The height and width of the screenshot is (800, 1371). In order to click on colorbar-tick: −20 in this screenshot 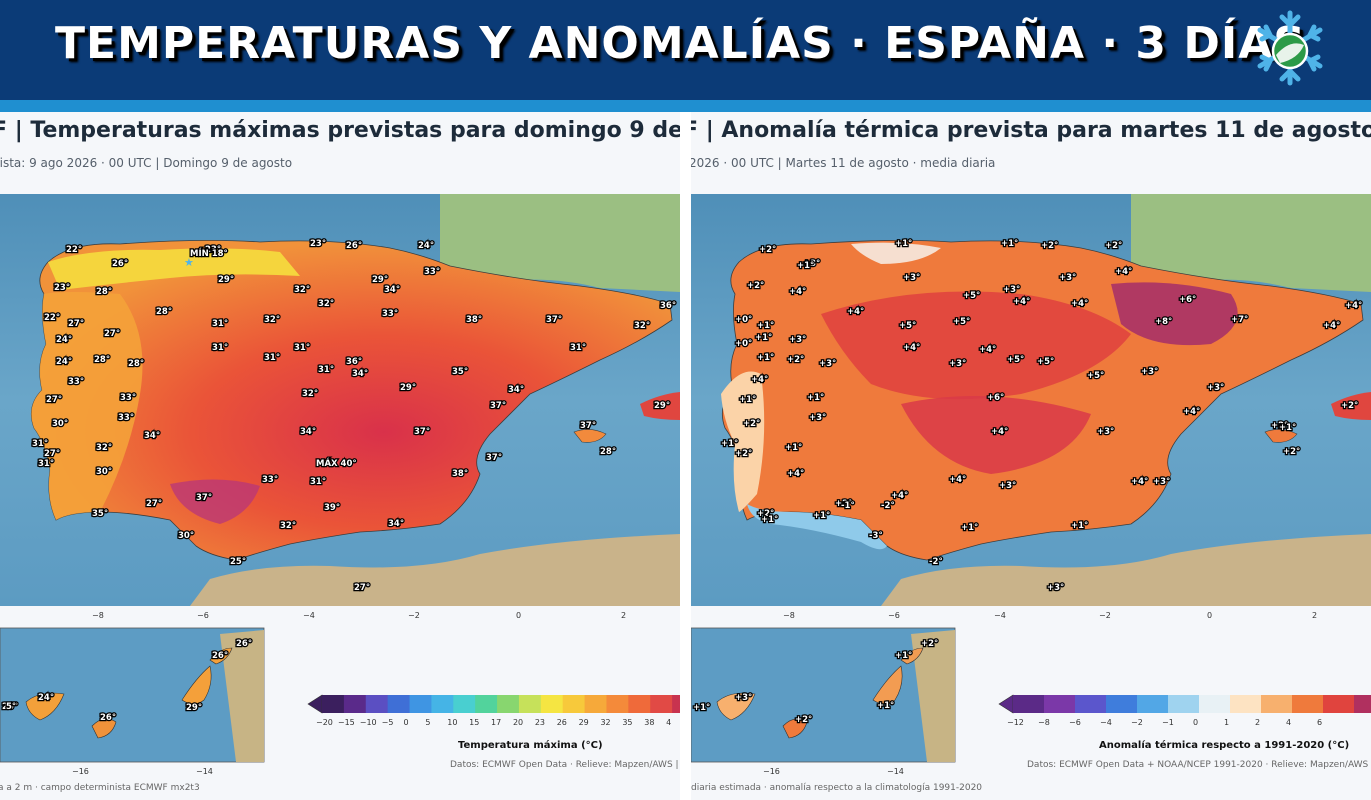, I will do `click(324, 722)`.